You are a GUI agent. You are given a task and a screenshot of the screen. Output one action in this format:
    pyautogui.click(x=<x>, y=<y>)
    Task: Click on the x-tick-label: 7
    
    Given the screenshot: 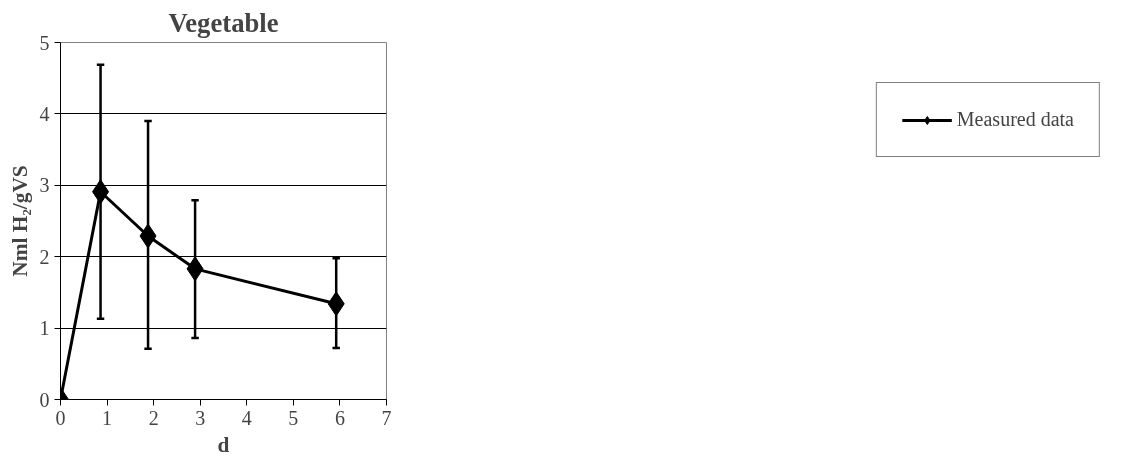 What is the action you would take?
    pyautogui.click(x=386, y=417)
    